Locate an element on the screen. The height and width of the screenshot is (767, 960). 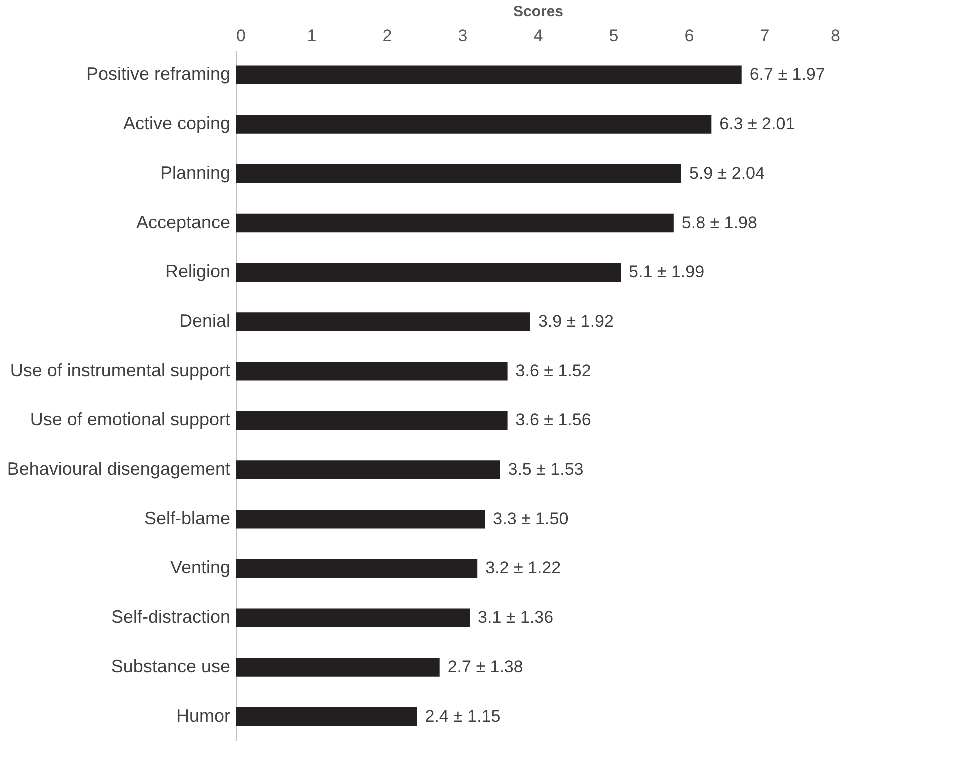
data-label: 3.6 ± 1.56 is located at coordinates (554, 420).